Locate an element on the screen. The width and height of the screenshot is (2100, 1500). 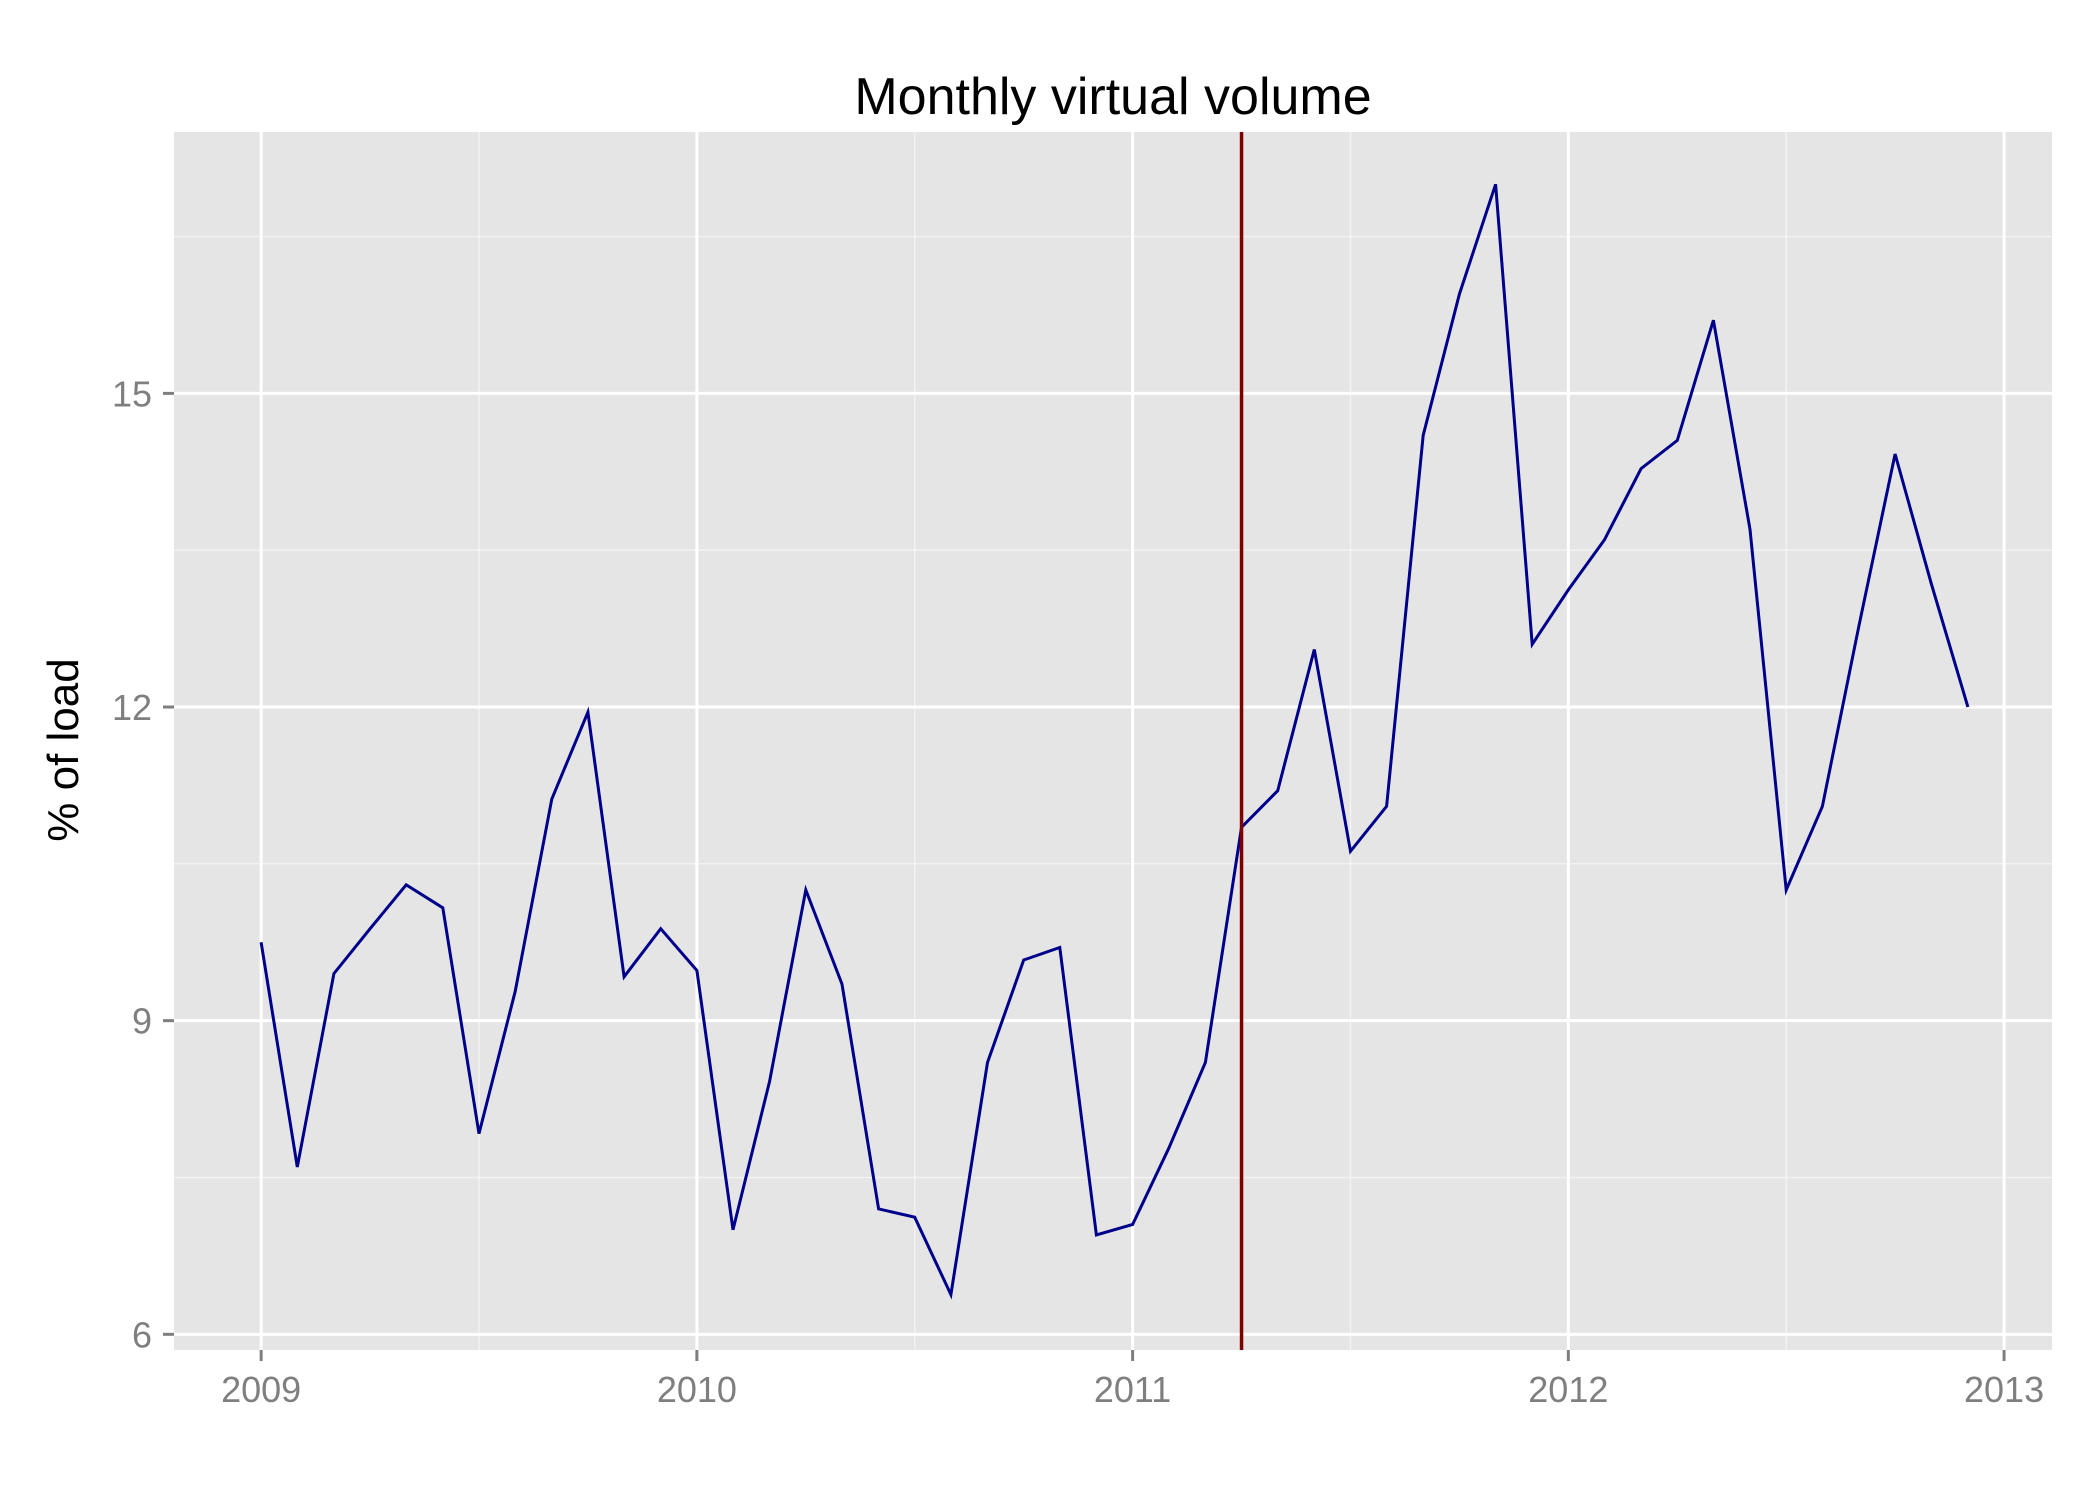
x-tick-label: 2010 is located at coordinates (697, 1389).